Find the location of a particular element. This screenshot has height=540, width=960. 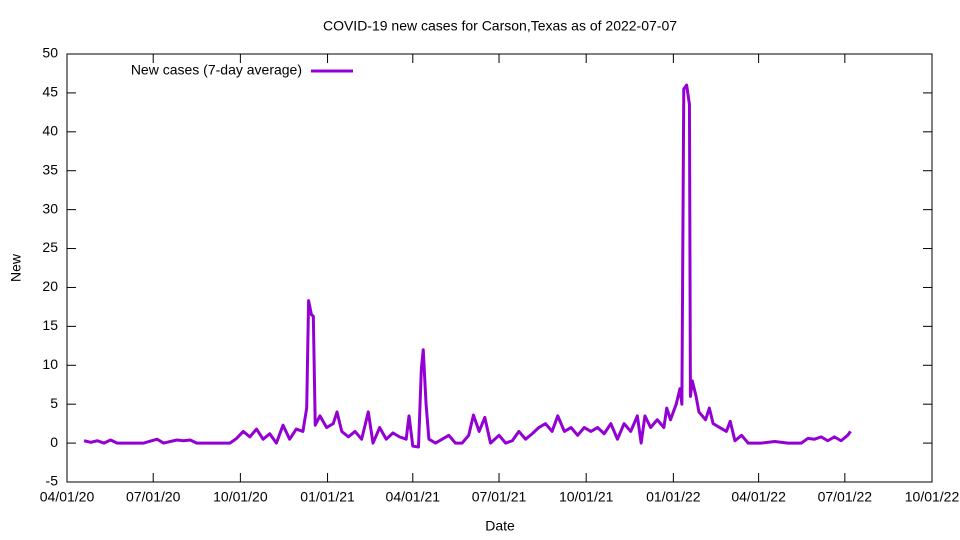

x-tick-label: 07/01/21 is located at coordinates (499, 497).